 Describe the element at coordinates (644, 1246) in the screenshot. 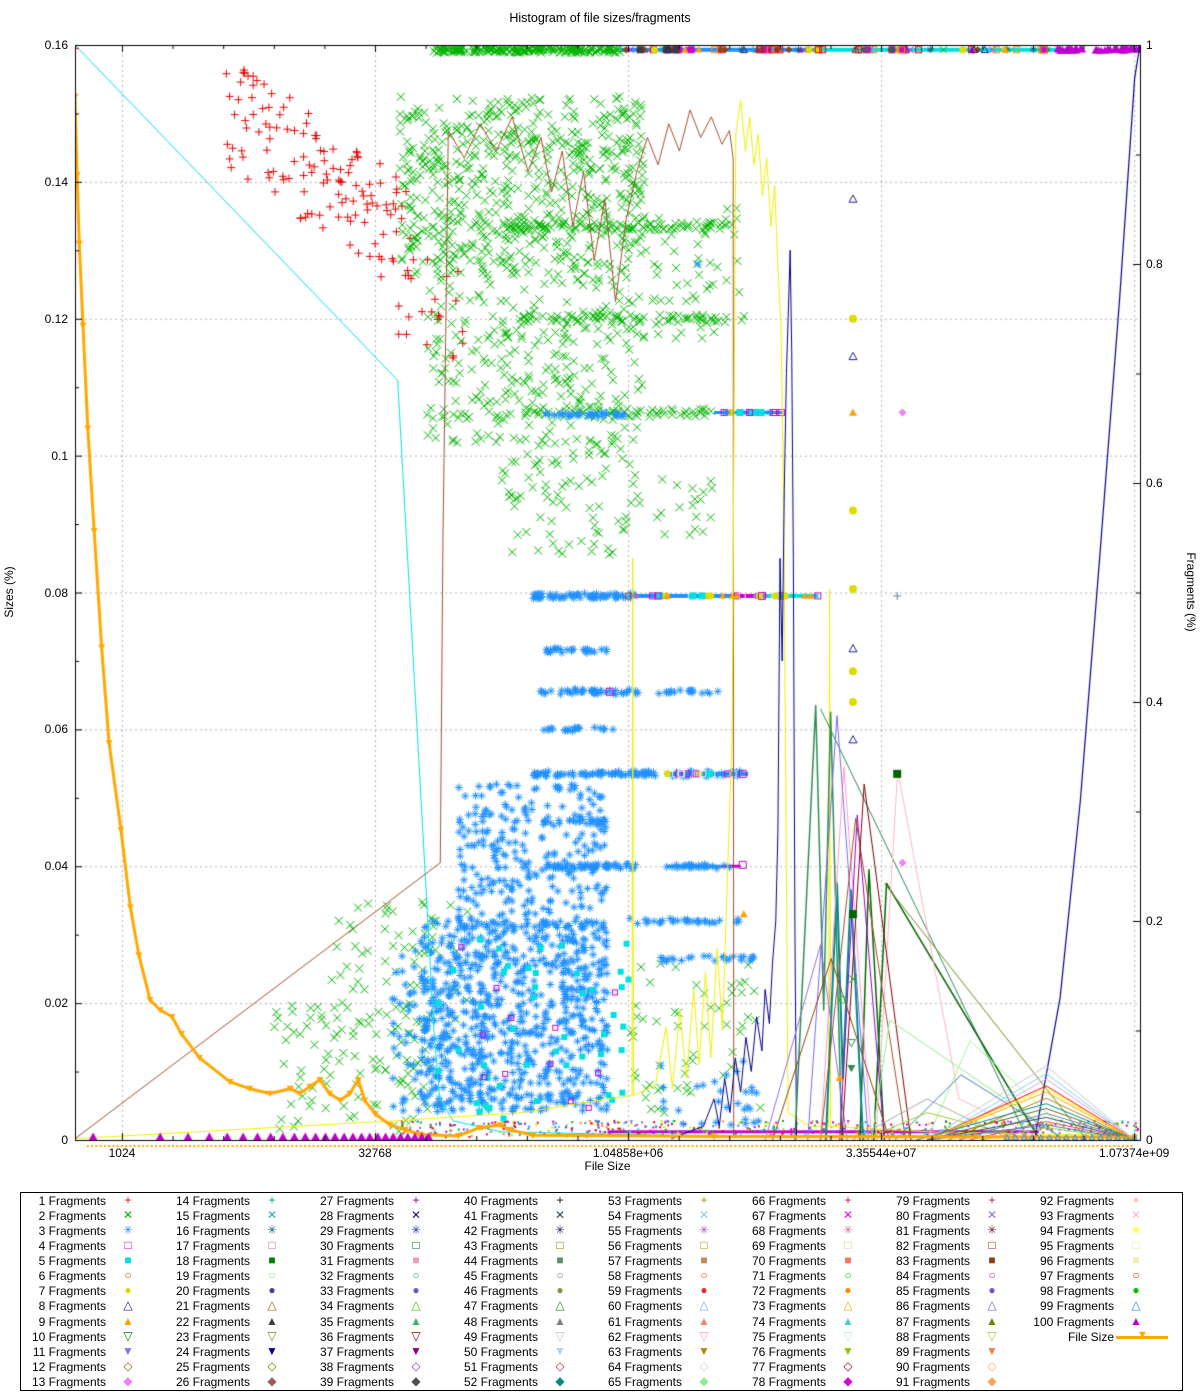

I see `legend-item-label: 56 Fragments` at that location.